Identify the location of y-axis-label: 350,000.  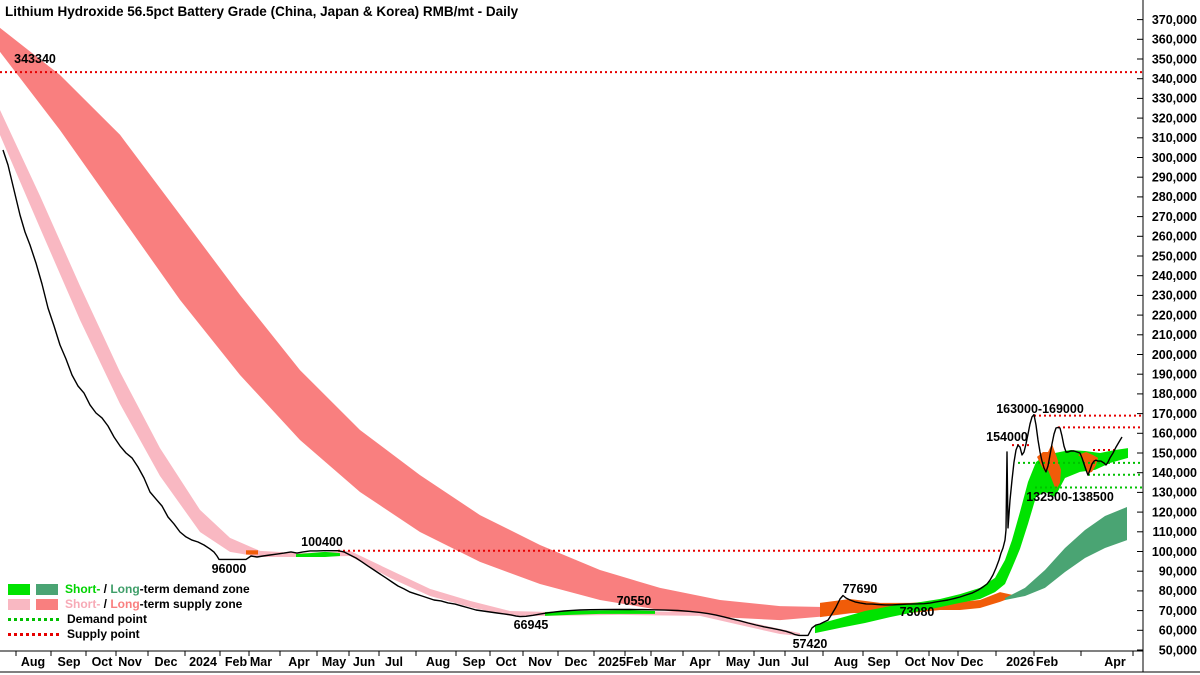
(1174, 59).